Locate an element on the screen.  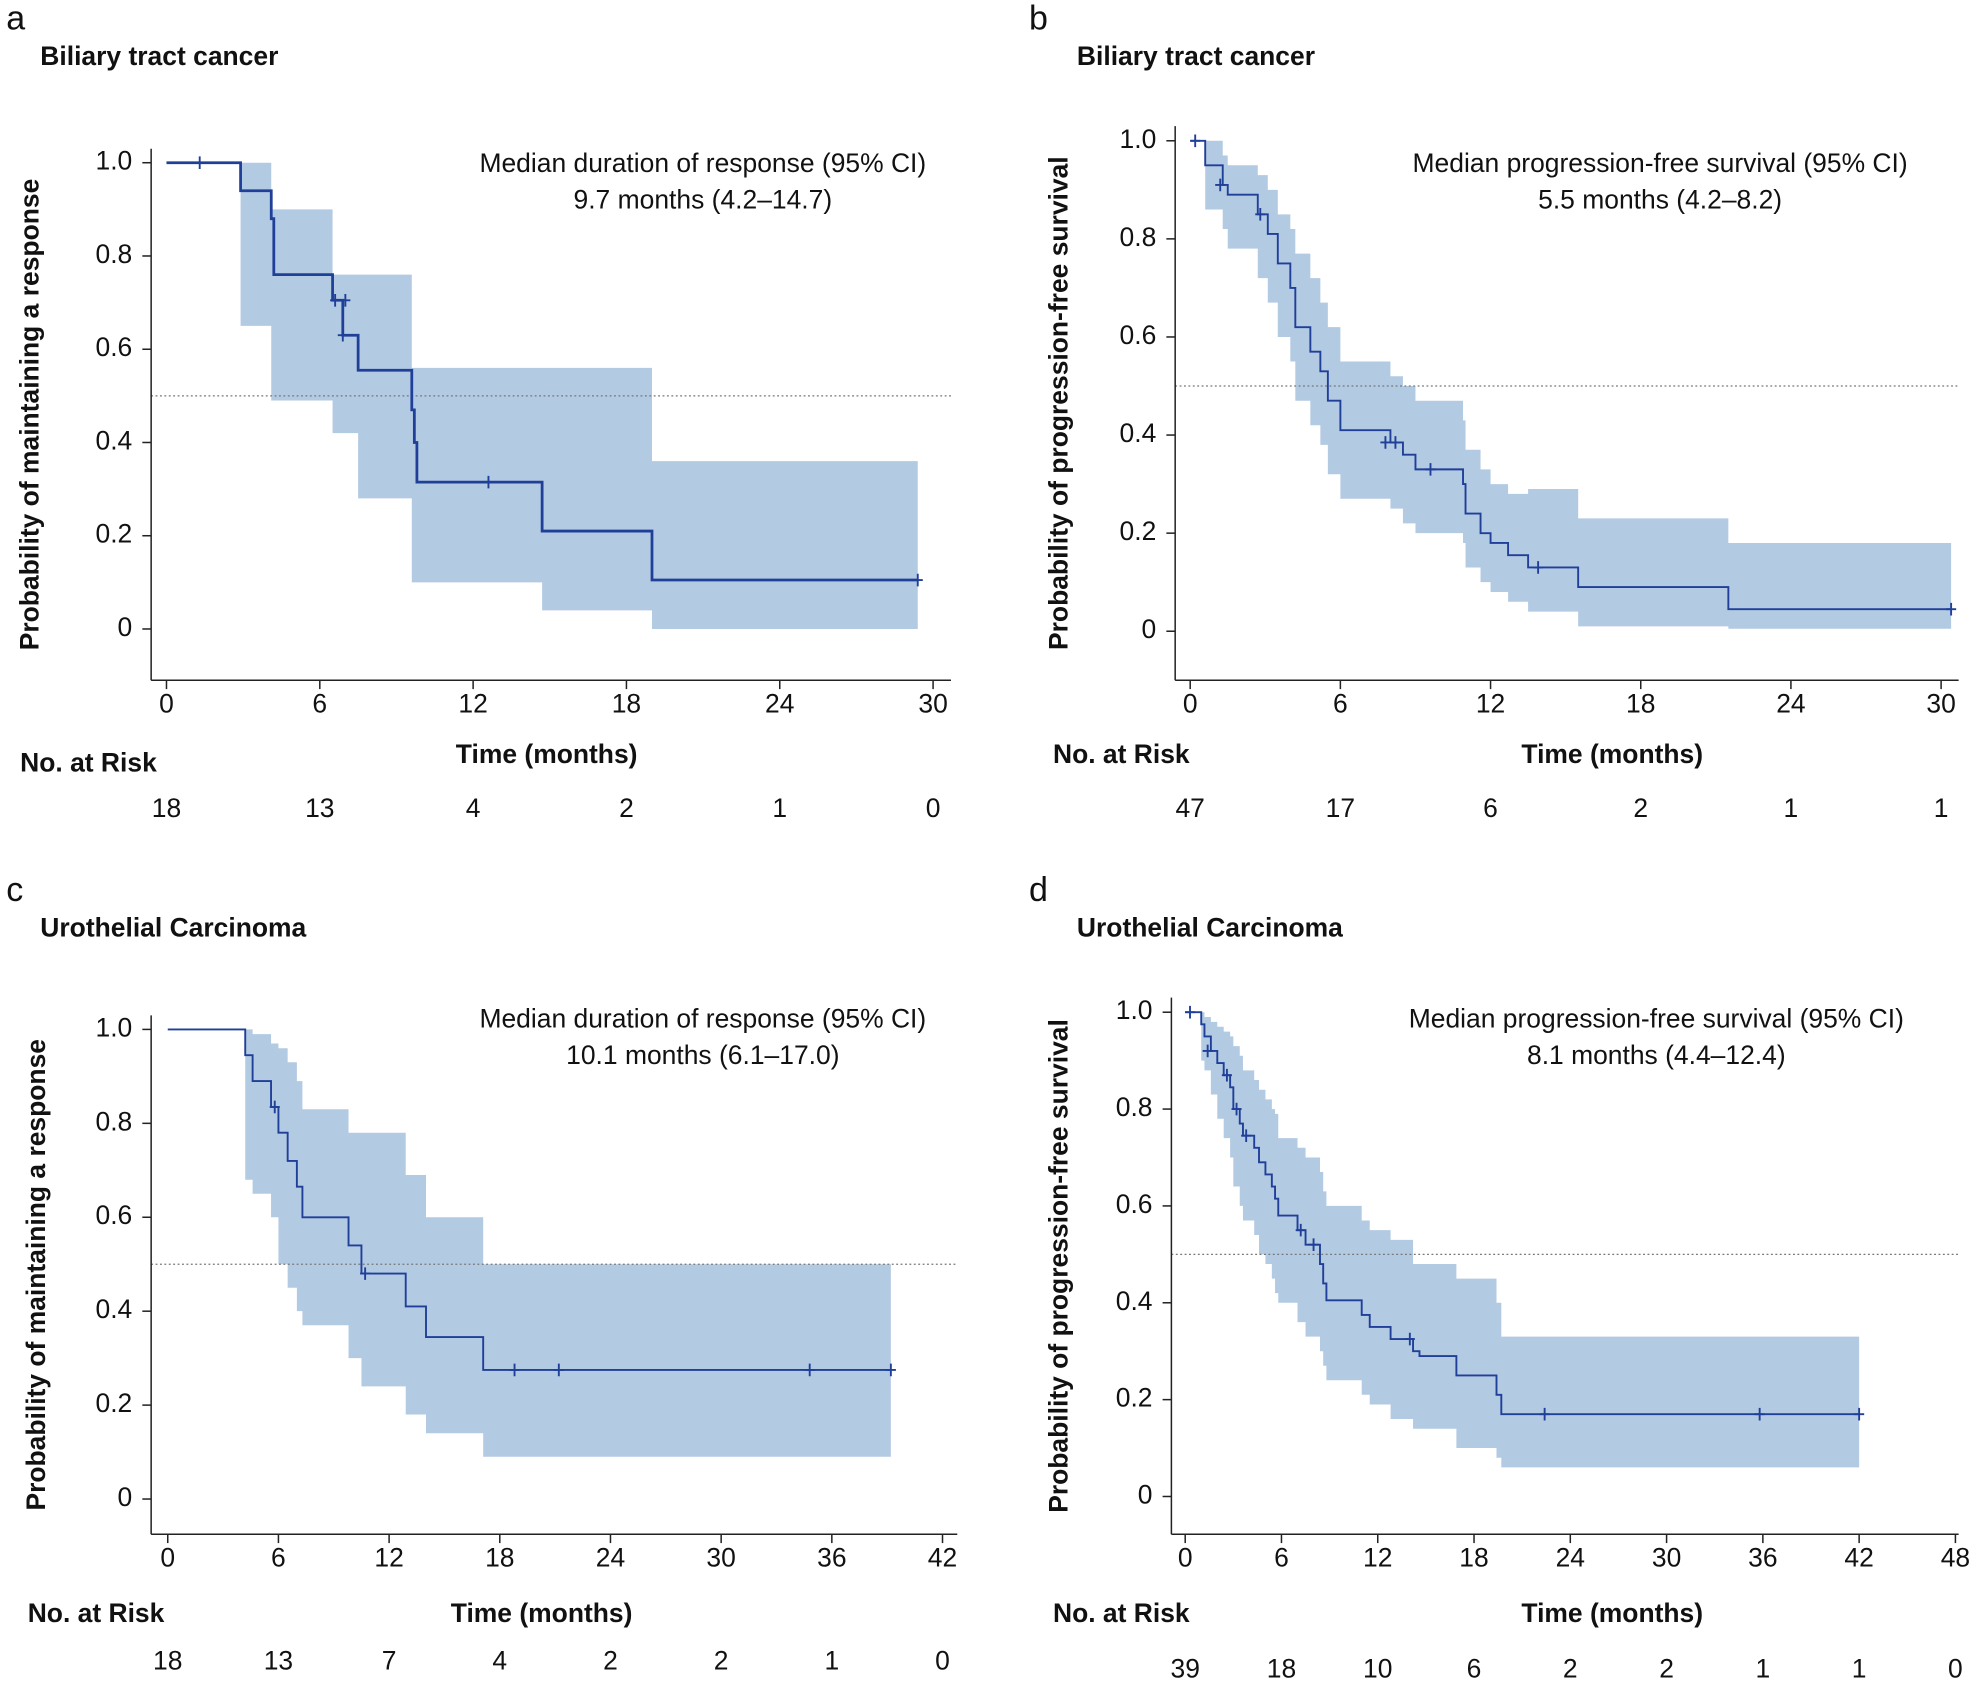
at-risk-count: 0 is located at coordinates (933, 808).